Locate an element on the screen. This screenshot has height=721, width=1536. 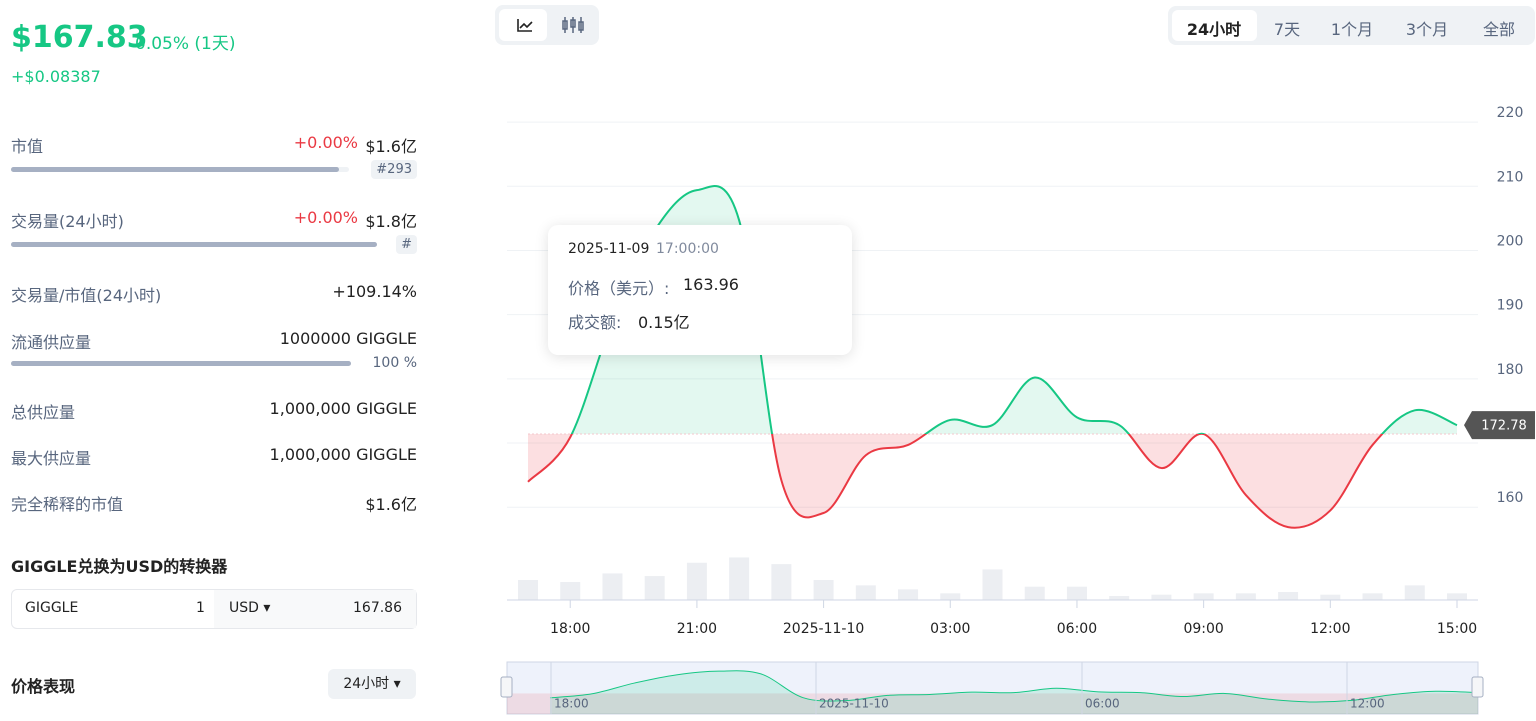
price-change-abs: +$0.08387 is located at coordinates (56, 76).